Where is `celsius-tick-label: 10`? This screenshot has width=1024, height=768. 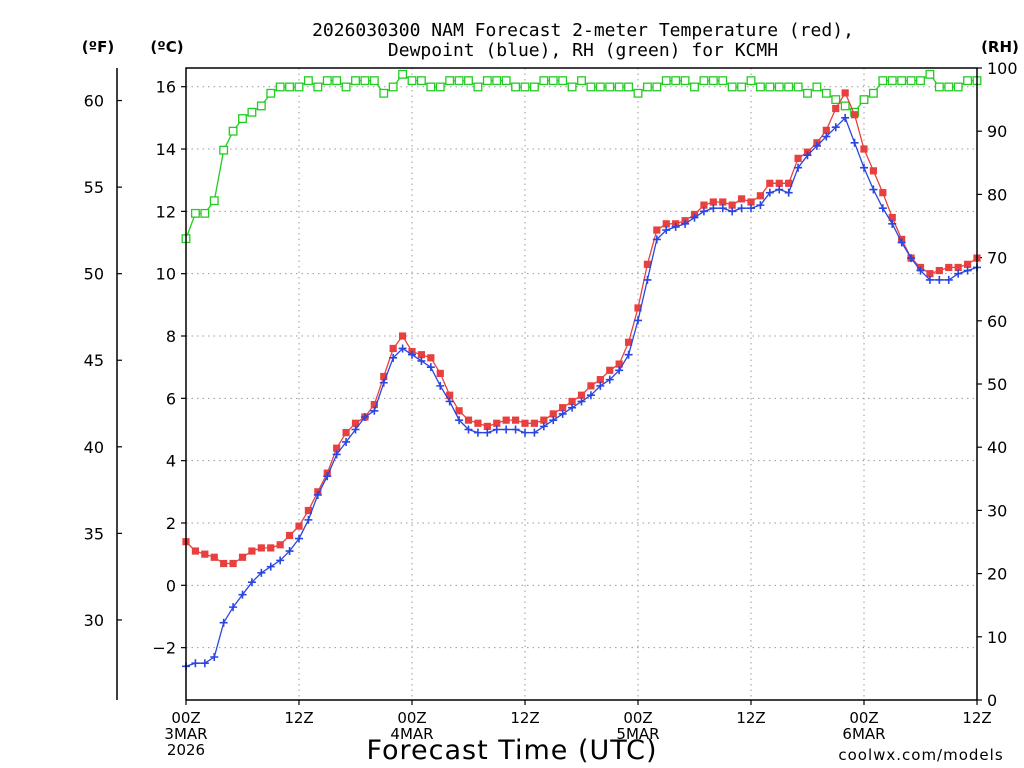 celsius-tick-label: 10 is located at coordinates (166, 274).